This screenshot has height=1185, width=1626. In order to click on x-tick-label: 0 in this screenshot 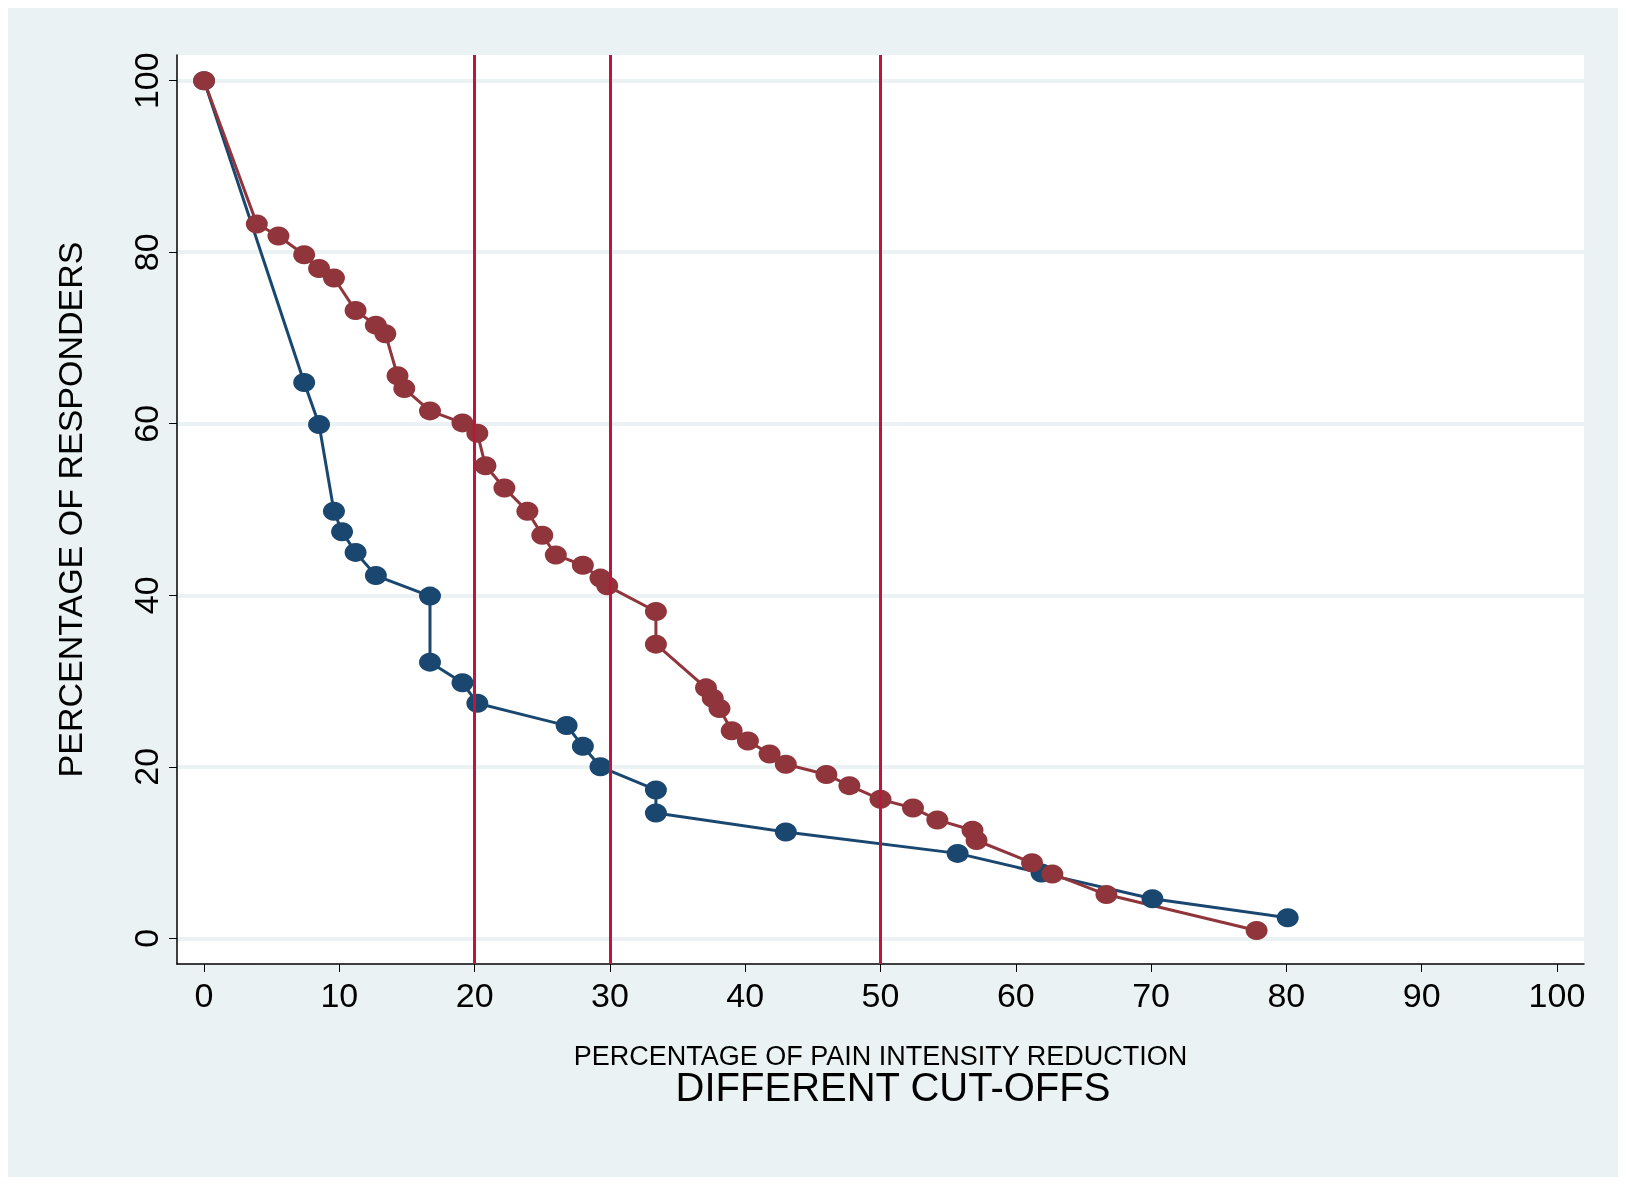, I will do `click(204, 995)`.